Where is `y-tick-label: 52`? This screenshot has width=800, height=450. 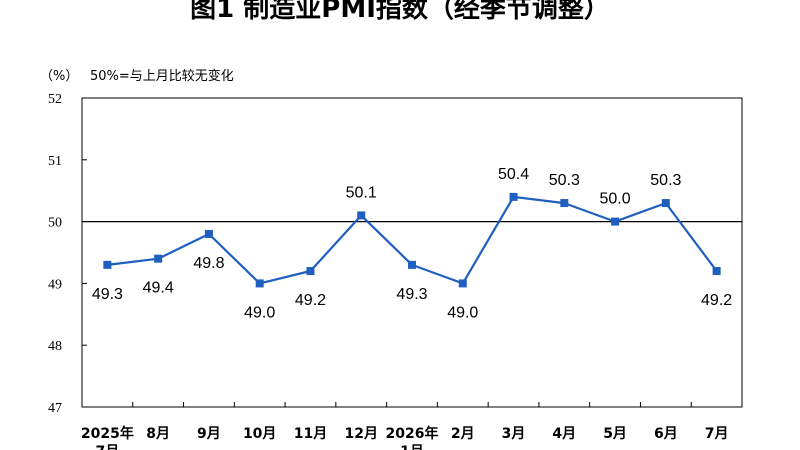 y-tick-label: 52 is located at coordinates (55, 99).